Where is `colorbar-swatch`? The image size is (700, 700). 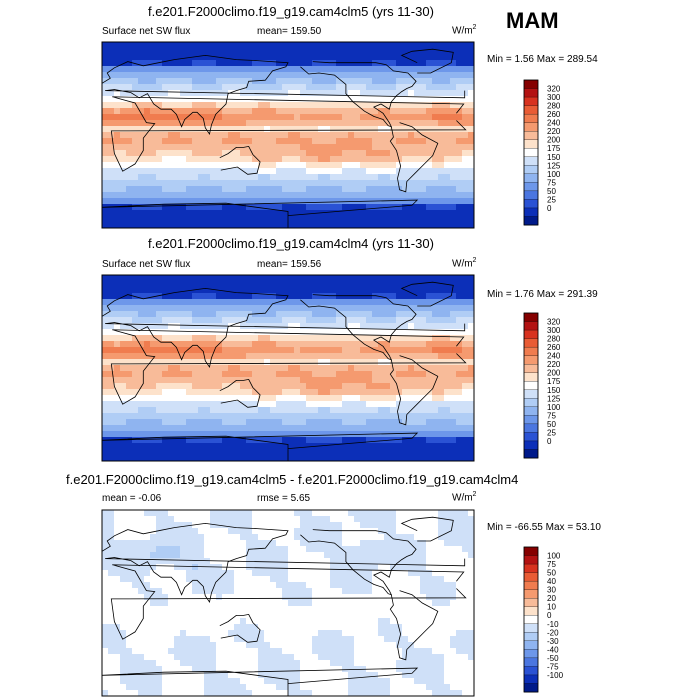 colorbar-swatch is located at coordinates (531, 144).